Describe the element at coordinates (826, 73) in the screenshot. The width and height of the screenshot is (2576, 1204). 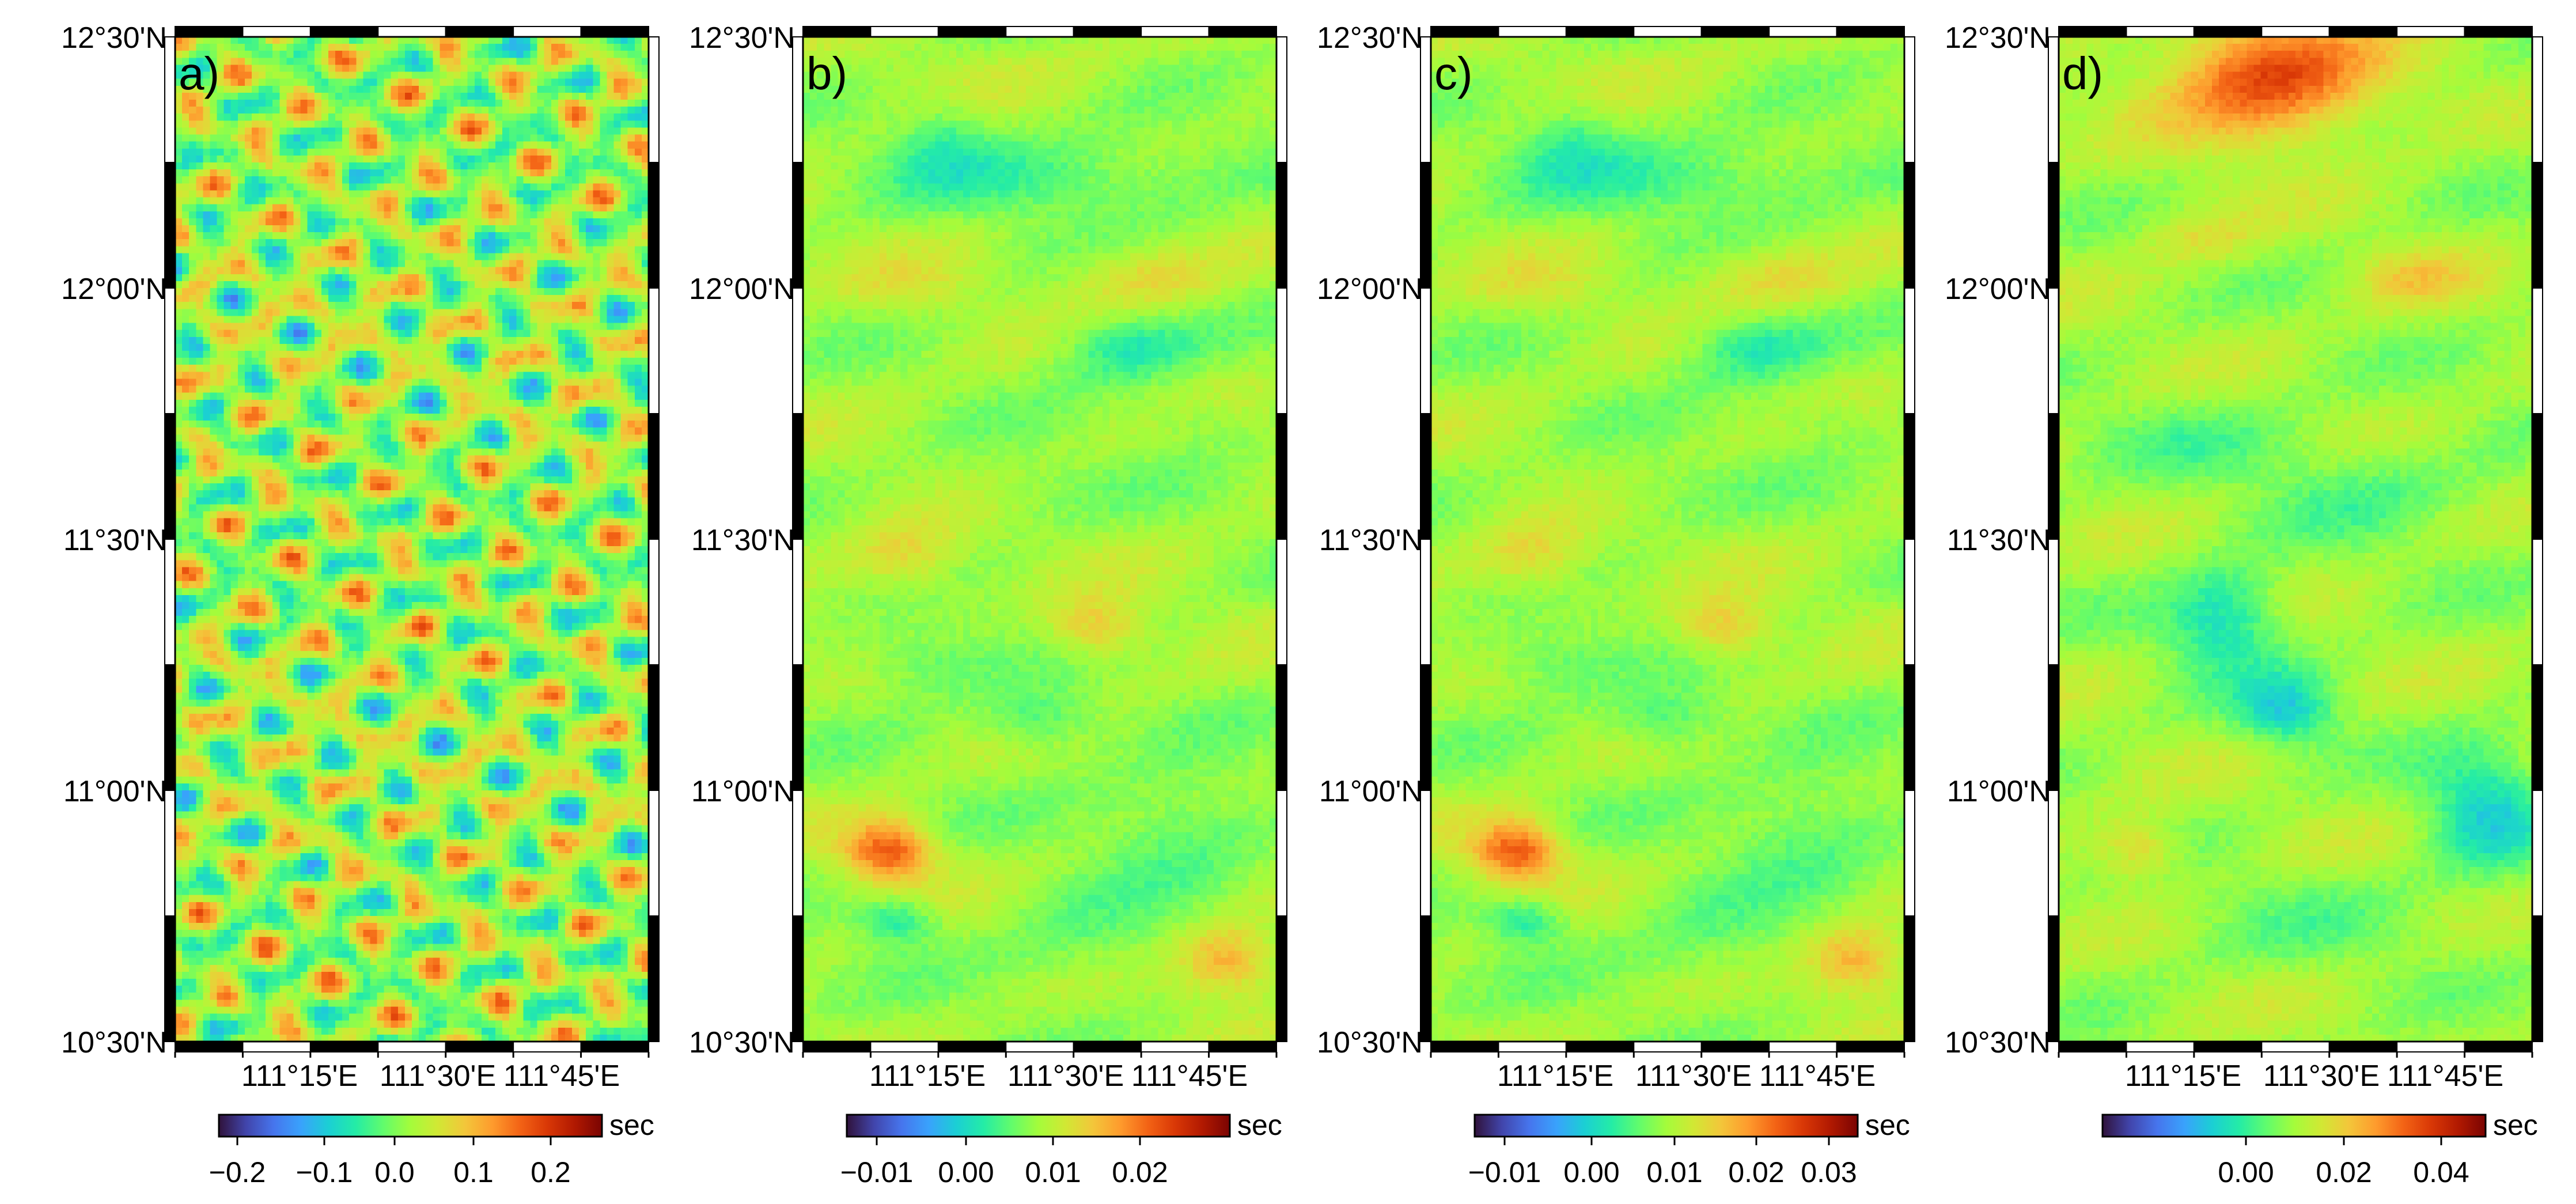
I see `panel-label-b: b)` at that location.